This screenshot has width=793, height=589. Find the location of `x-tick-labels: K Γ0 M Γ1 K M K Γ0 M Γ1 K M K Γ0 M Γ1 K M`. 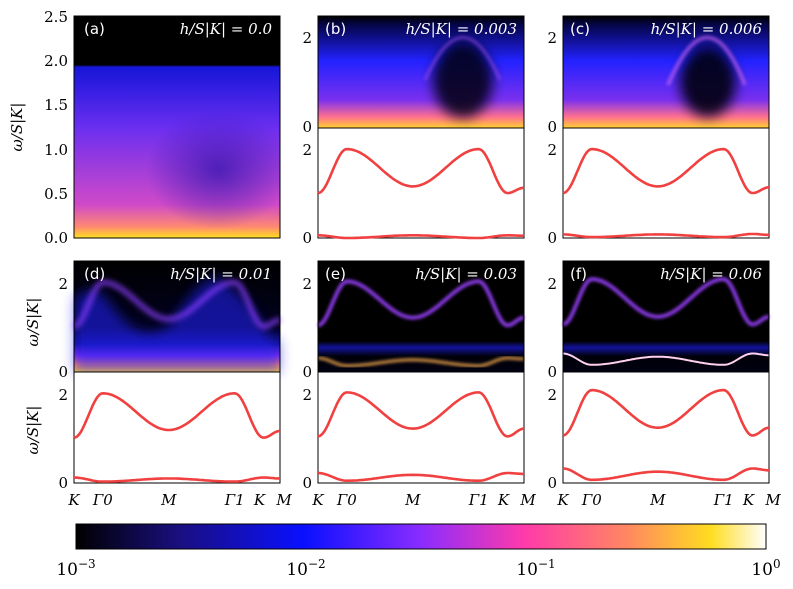

x-tick-labels: K Γ0 M Γ1 K M K Γ0 M Γ1 K M K Γ0 M Γ1 K M is located at coordinates (424, 500).